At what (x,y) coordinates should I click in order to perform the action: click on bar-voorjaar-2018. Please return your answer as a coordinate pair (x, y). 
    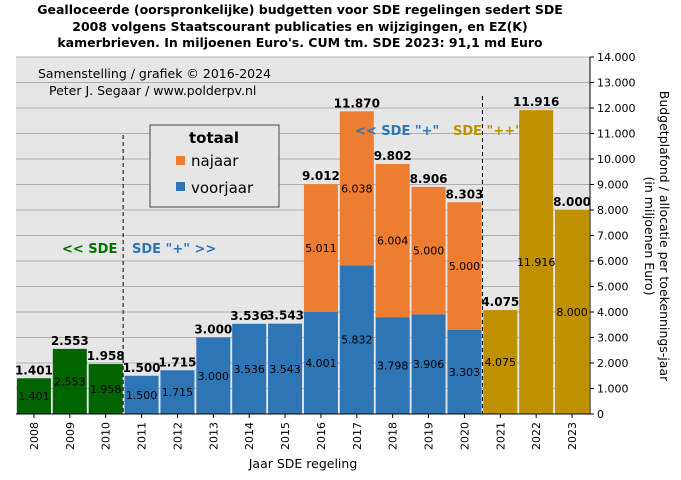
    Looking at the image, I should click on (392, 365).